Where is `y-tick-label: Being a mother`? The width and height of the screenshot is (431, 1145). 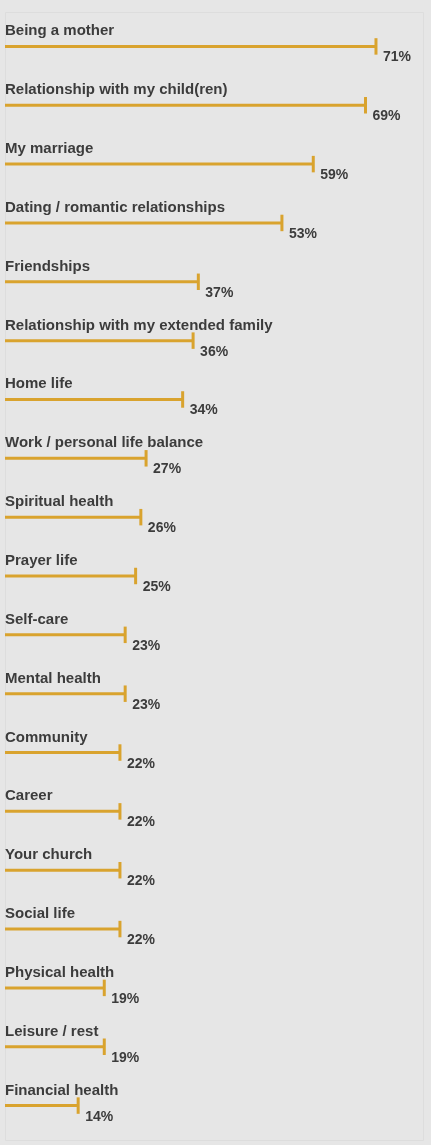 y-tick-label: Being a mother is located at coordinates (60, 30).